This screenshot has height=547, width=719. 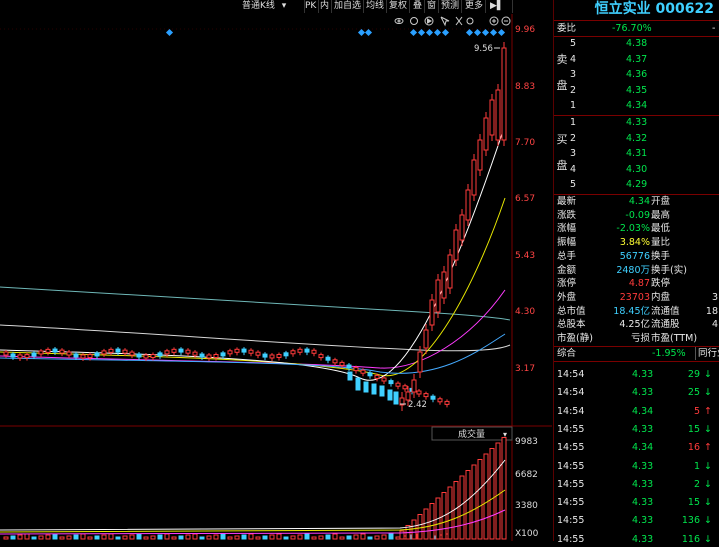 I want to click on quote-label: 涨停, so click(x=567, y=284).